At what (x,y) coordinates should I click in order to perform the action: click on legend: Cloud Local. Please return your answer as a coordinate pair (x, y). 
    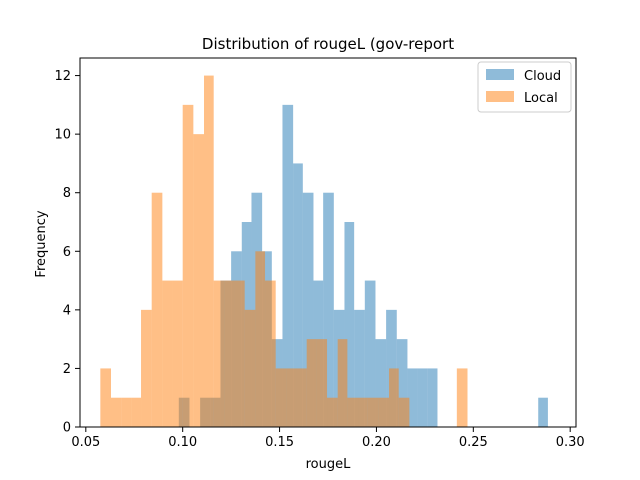
    Looking at the image, I should click on (524, 87).